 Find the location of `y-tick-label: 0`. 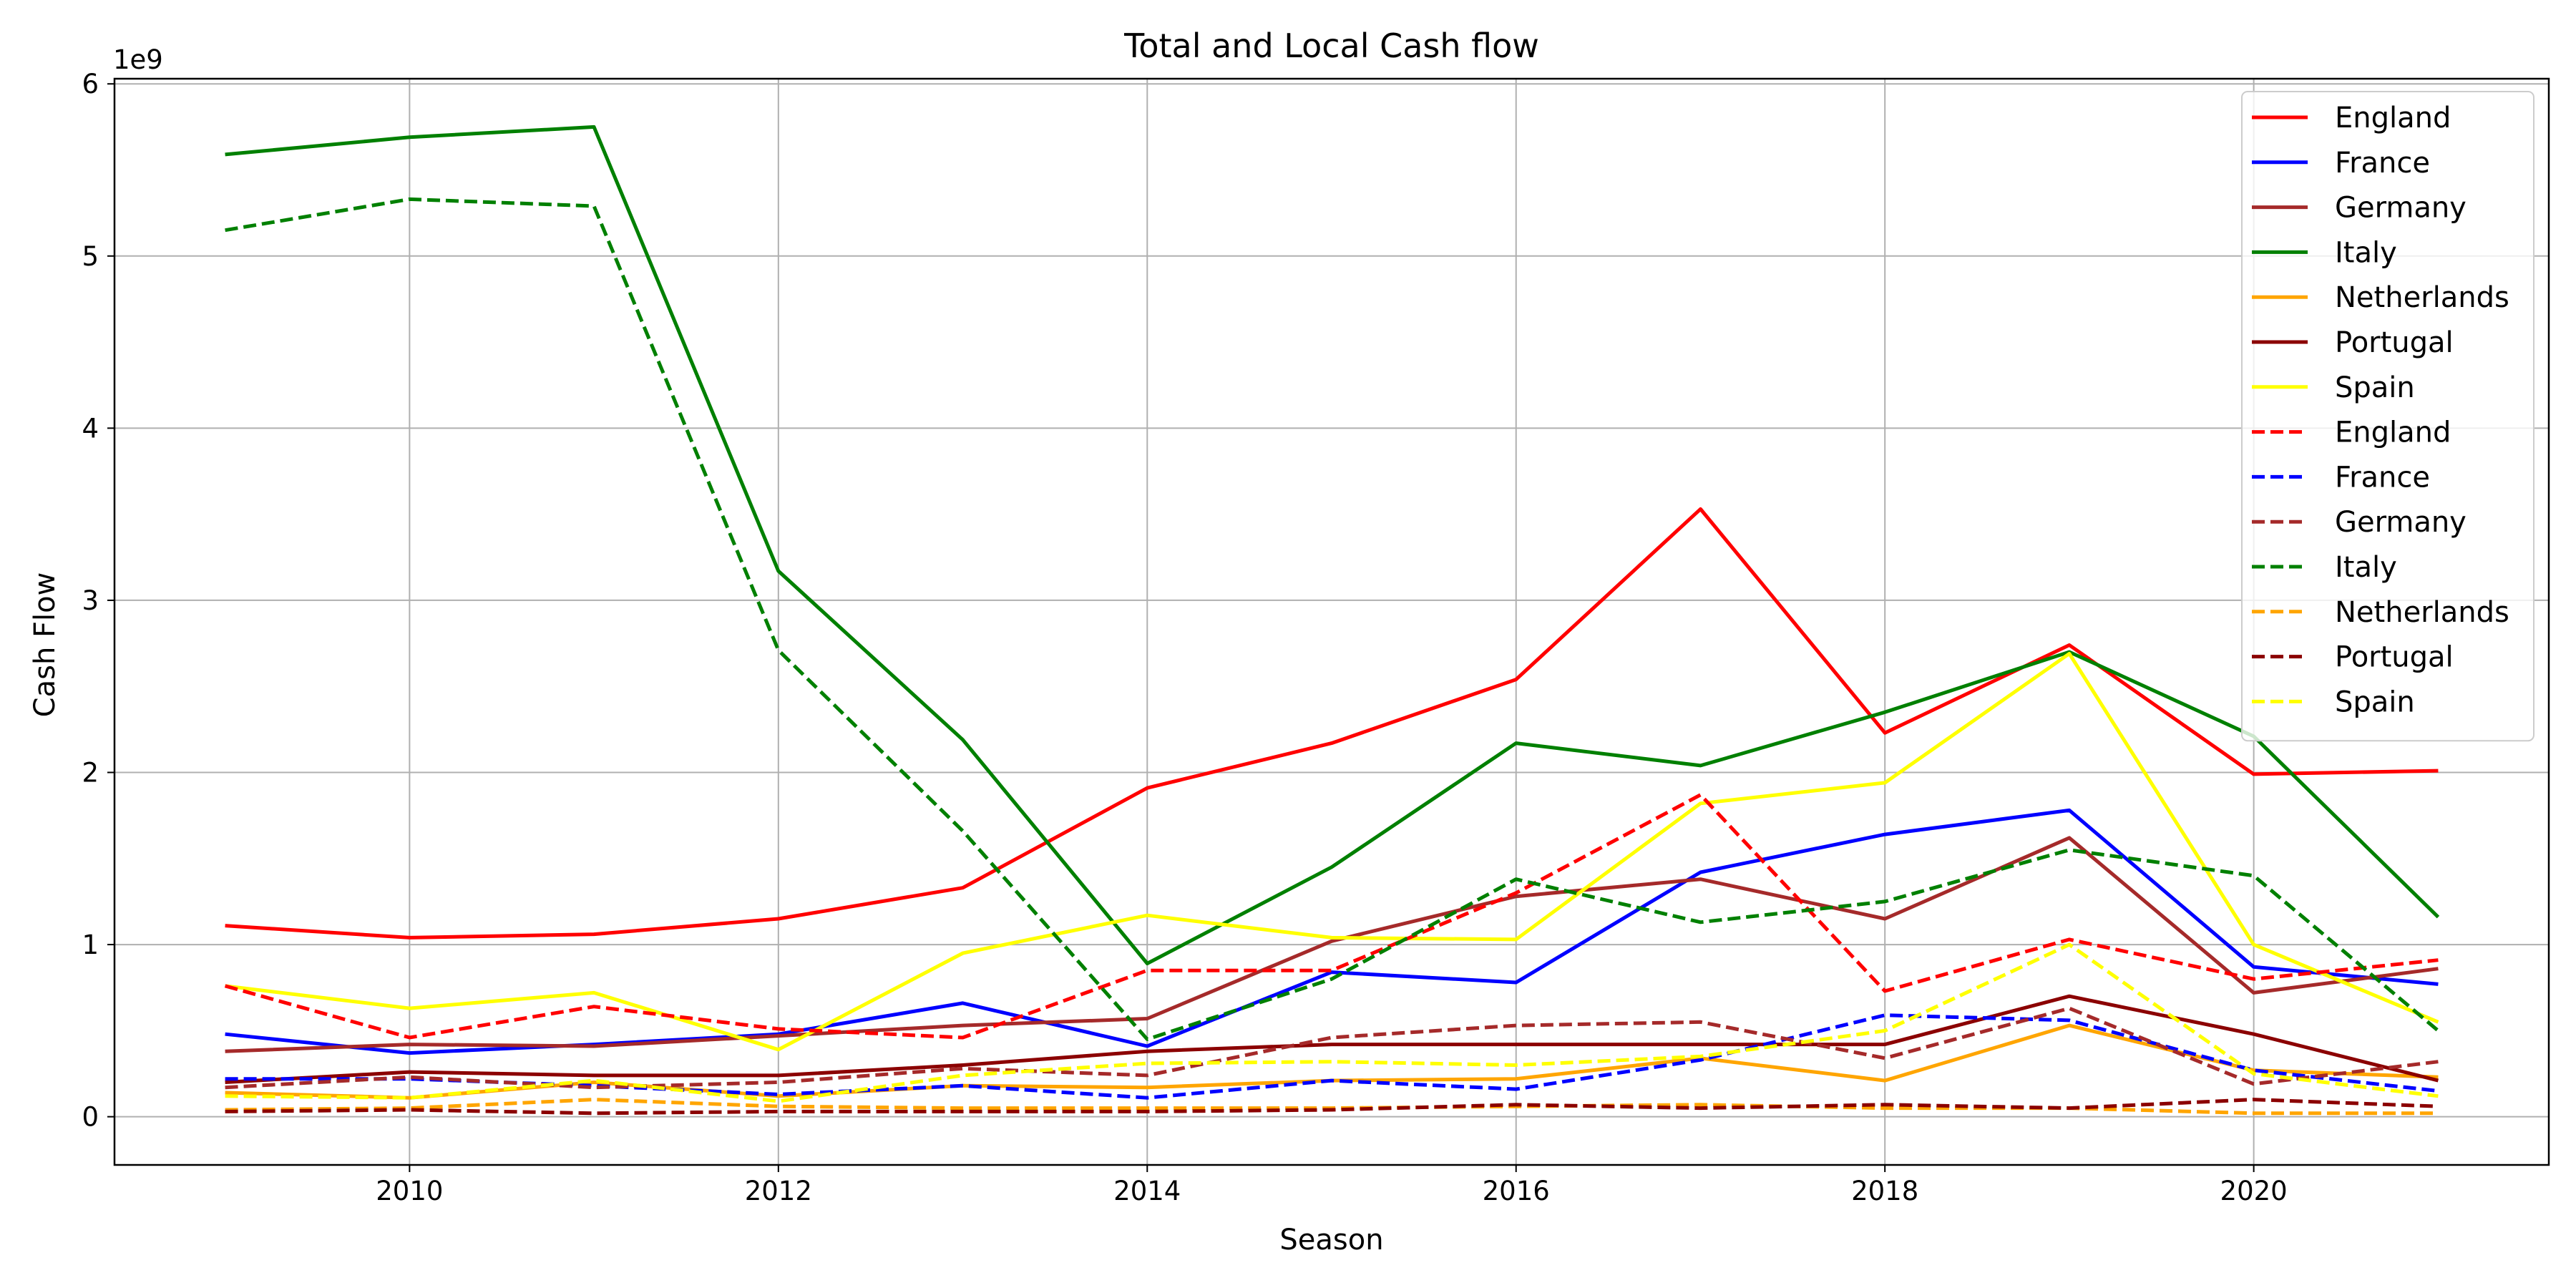

y-tick-label: 0 is located at coordinates (90, 1117).